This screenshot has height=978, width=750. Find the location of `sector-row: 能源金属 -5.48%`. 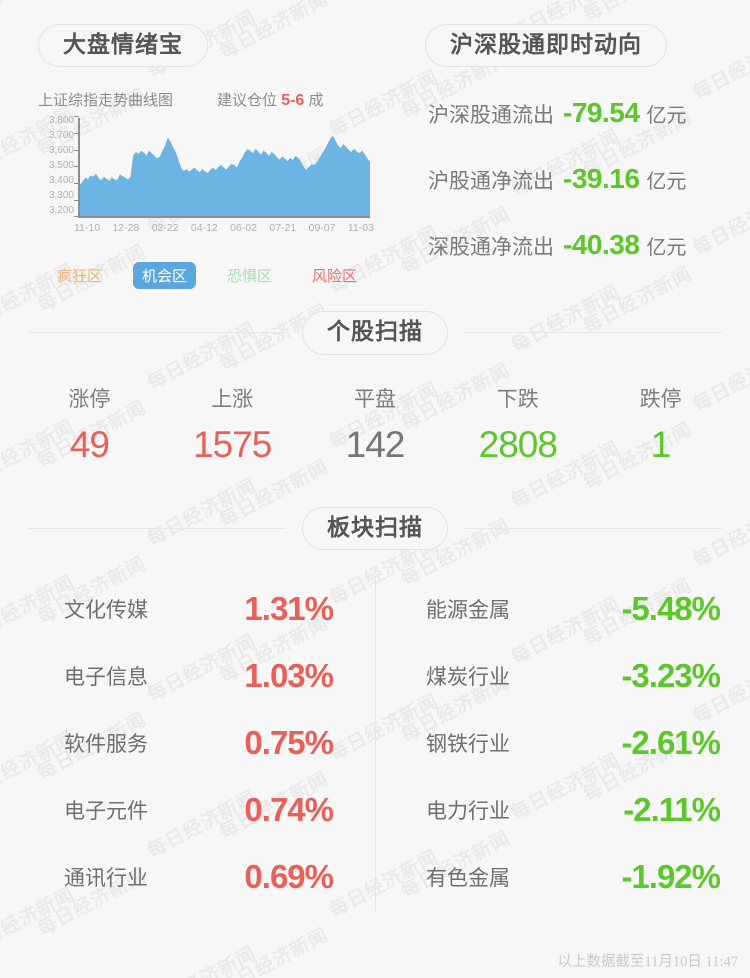

sector-row: 能源金属 -5.48% is located at coordinates (563, 609).